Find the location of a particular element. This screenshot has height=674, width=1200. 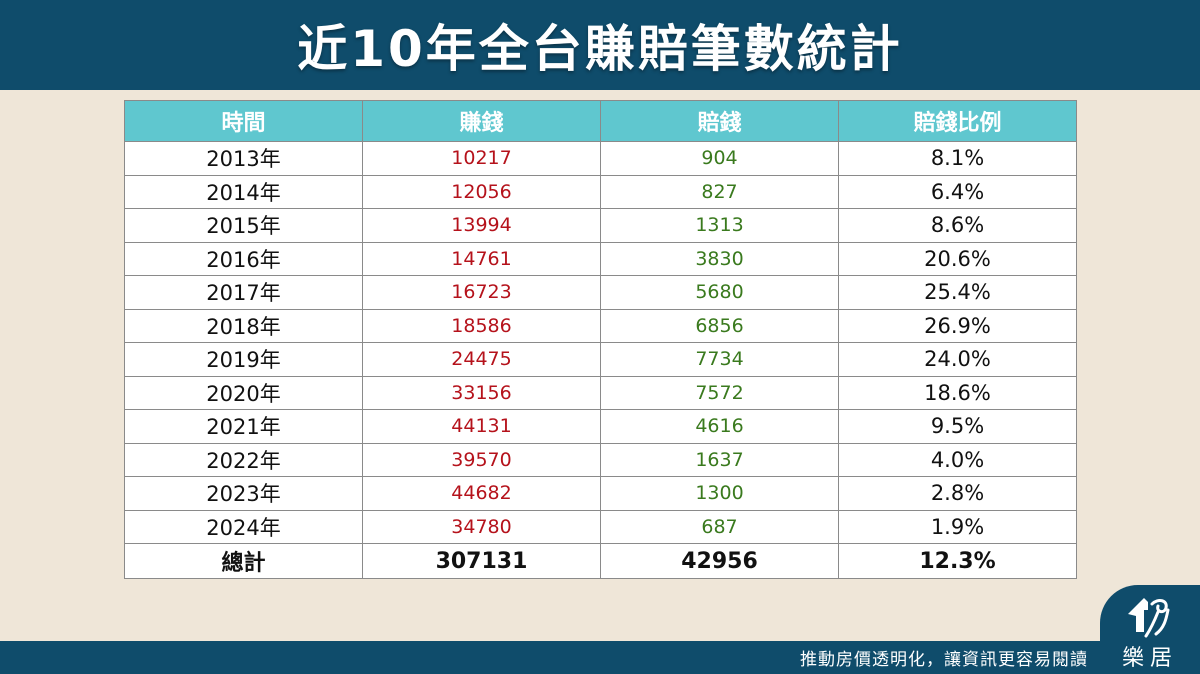

cell-profit: 39570 is located at coordinates (481, 459).